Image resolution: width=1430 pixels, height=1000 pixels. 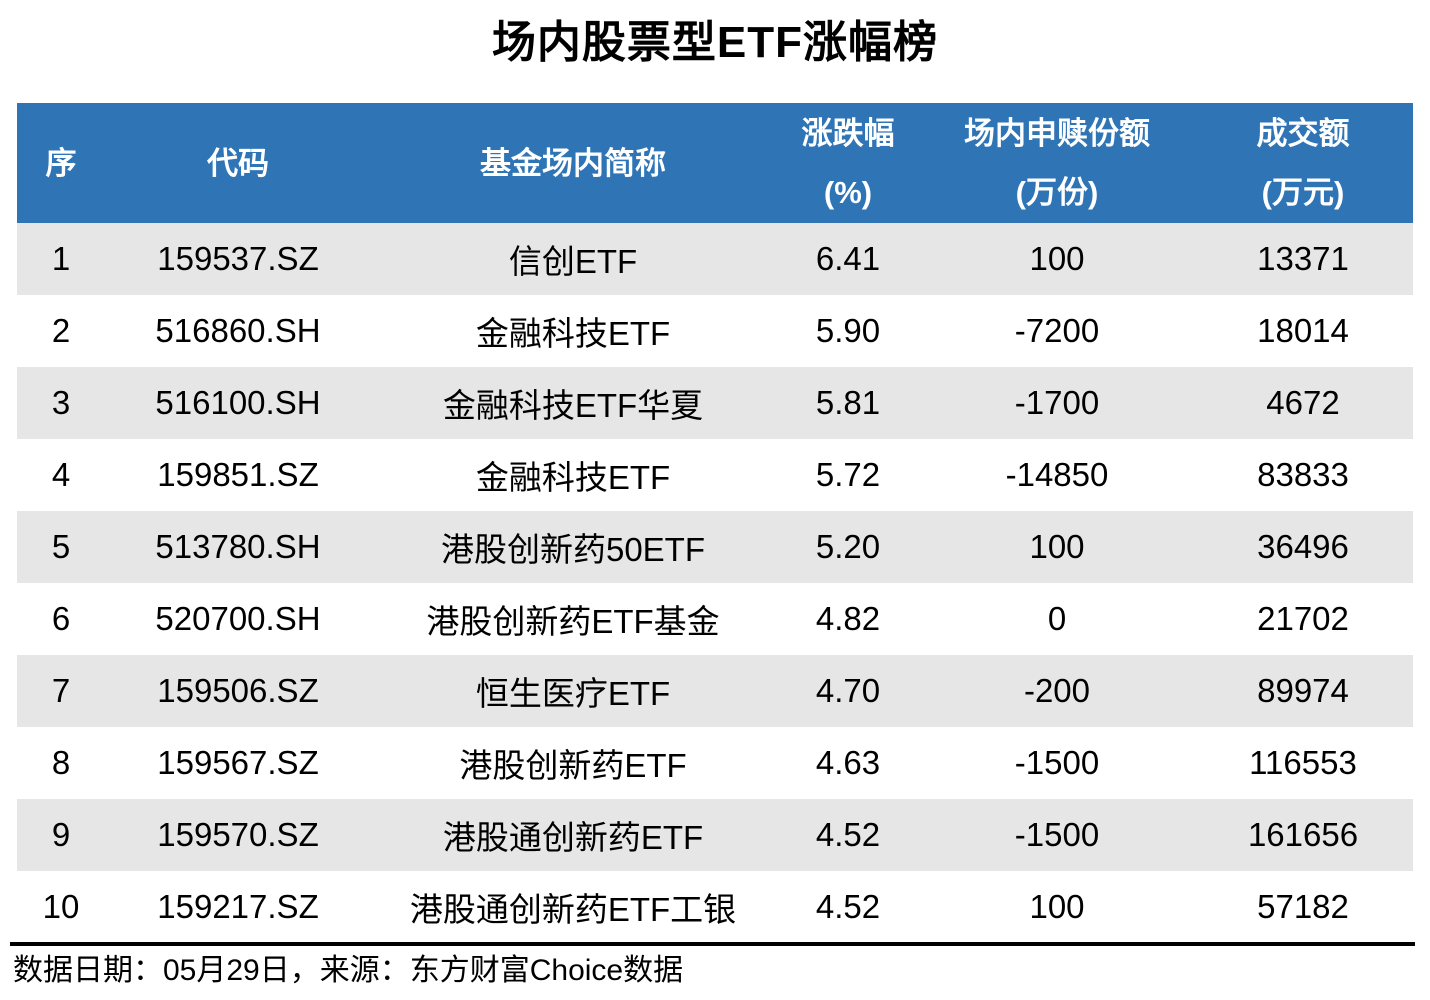 What do you see at coordinates (715, 259) in the screenshot?
I see `table-row: 1 159537.SZ 信创ETF 6.41 100 13371` at bounding box center [715, 259].